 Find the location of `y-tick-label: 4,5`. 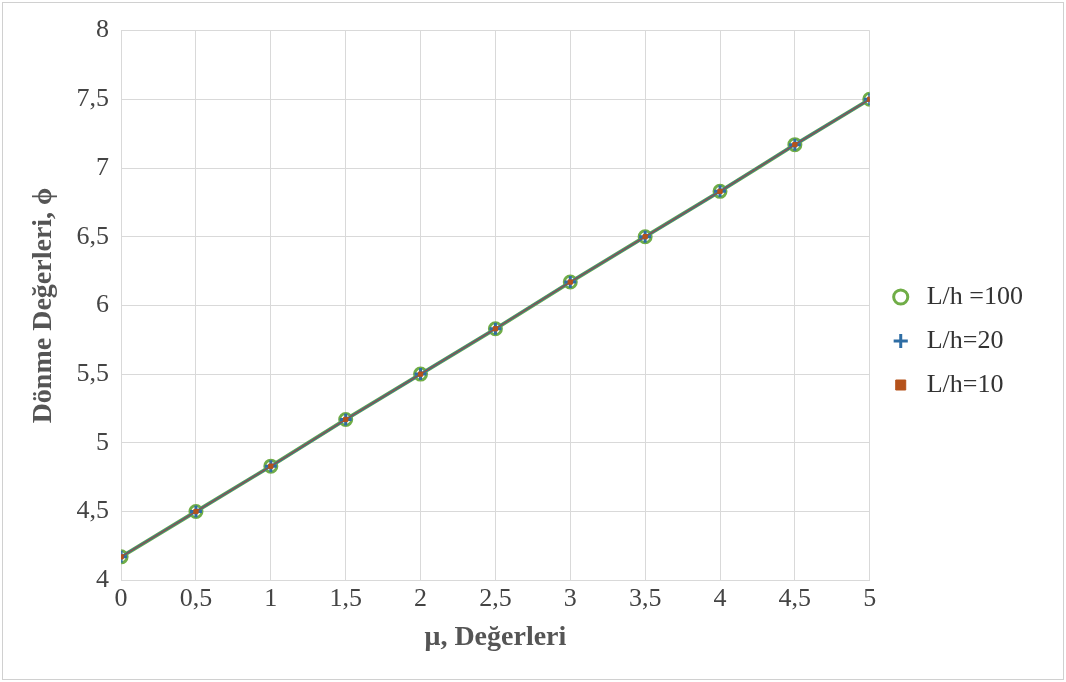

y-tick-label: 4,5 is located at coordinates (93, 510).